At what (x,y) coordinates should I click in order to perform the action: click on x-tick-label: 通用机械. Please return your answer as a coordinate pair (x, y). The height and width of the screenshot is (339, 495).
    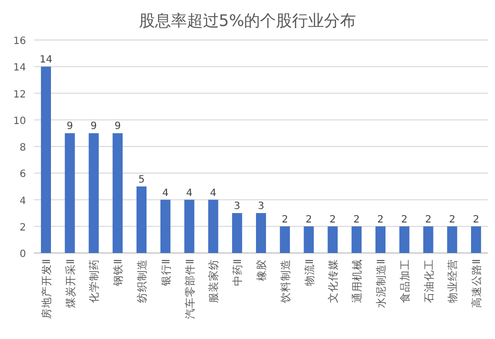
    Looking at the image, I should click on (357, 281).